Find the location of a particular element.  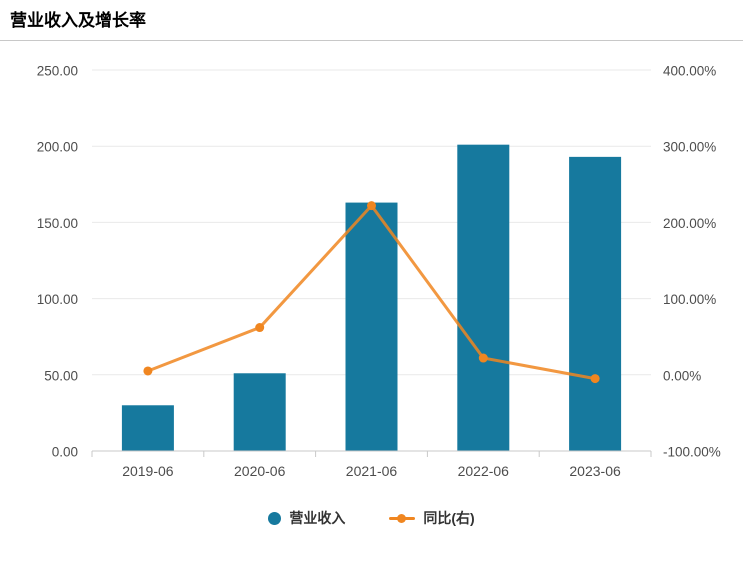

x-axis-label-2021-06: 2021-06 is located at coordinates (372, 471).